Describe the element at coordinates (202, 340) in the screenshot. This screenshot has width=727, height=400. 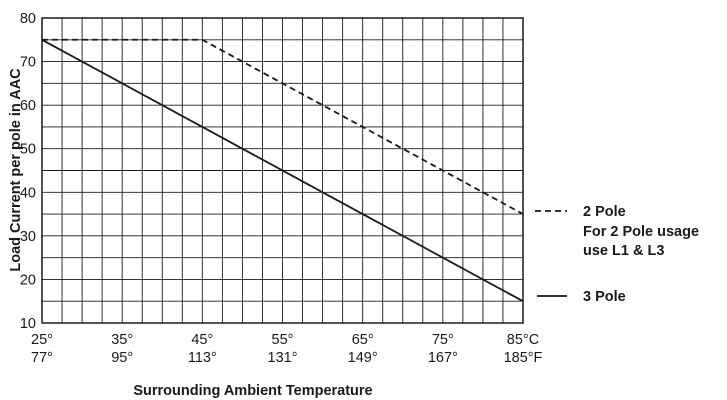
I see `x-tick-label-celsius: 45°` at that location.